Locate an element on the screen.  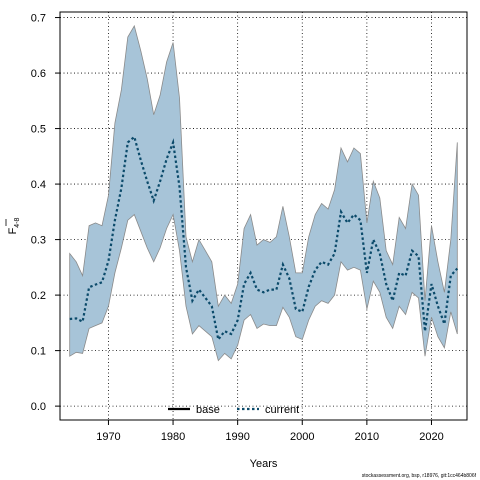
y-tick-label: 0.0 is located at coordinates (38, 407).